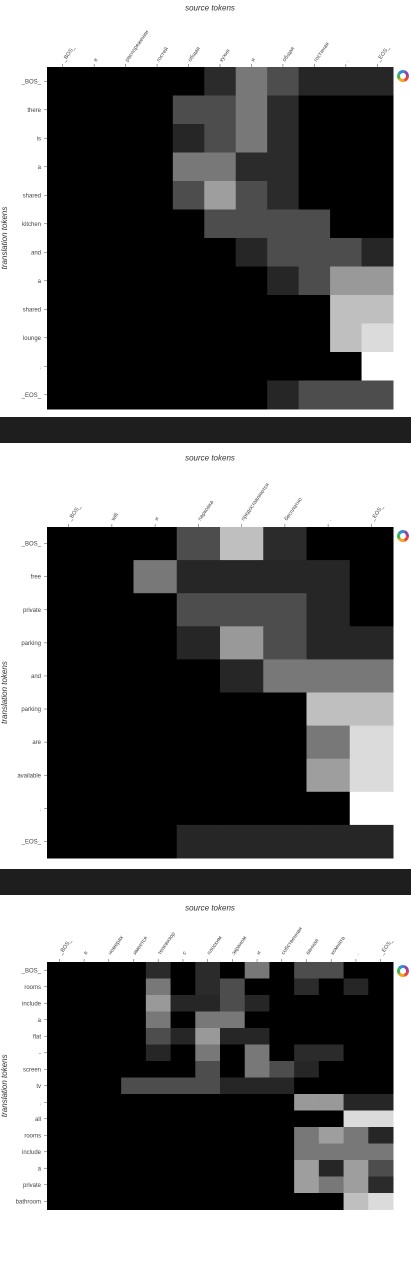 The width and height of the screenshot is (411, 1262). I want to click on x-tick-label: _EOS_, so click(383, 54).